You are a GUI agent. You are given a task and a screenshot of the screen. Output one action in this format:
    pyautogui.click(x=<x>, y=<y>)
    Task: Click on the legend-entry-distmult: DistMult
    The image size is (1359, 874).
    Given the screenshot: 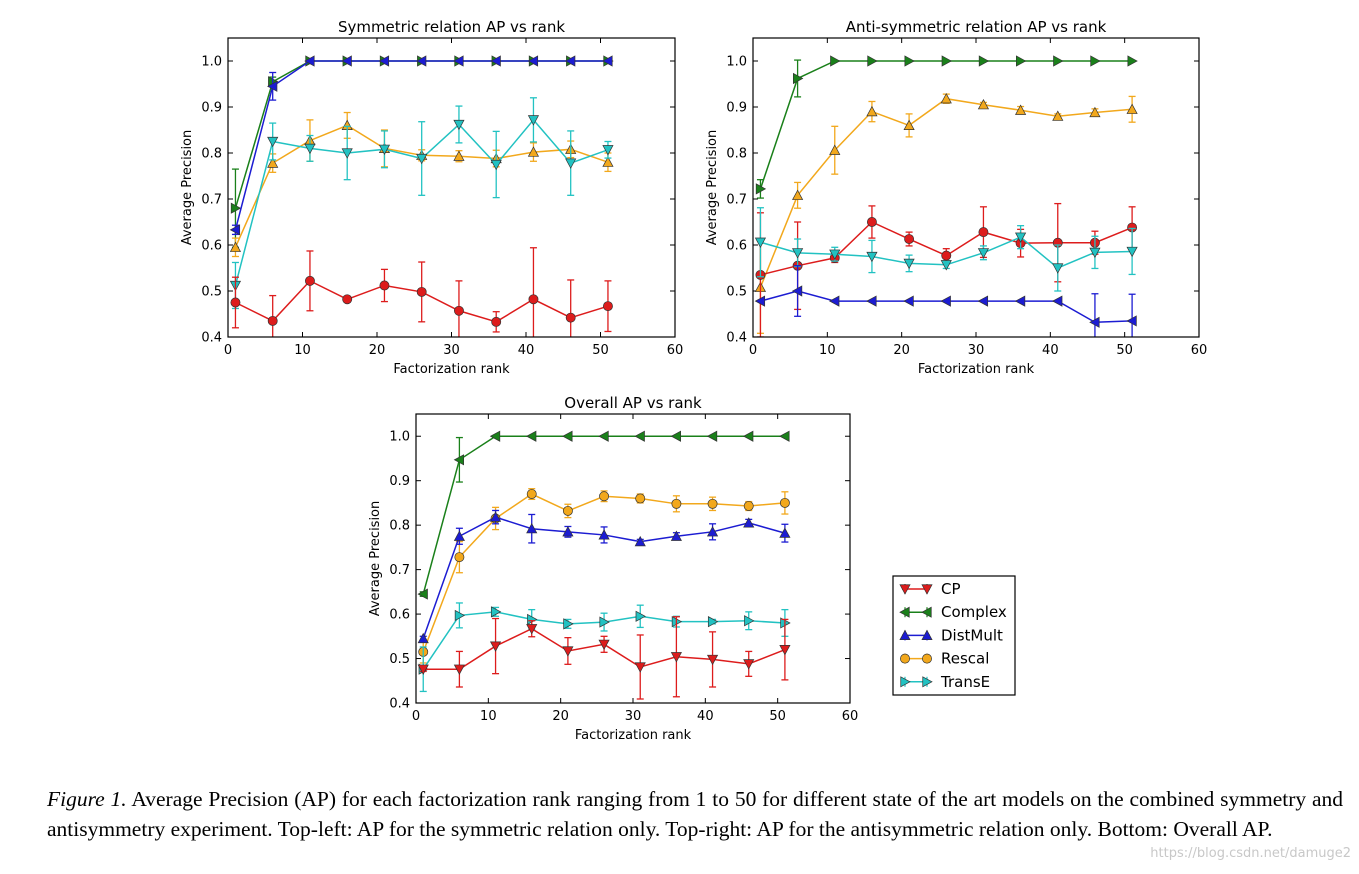 What is the action you would take?
    pyautogui.click(x=951, y=635)
    